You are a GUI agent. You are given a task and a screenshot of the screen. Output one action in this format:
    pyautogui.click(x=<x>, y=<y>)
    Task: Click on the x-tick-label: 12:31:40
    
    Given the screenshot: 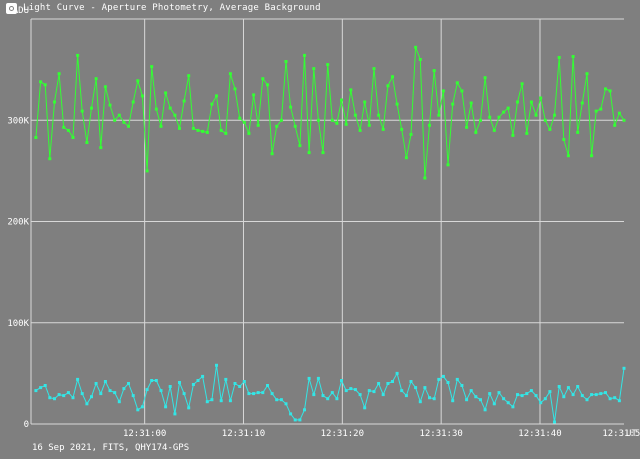 What is the action you would take?
    pyautogui.click(x=539, y=434)
    